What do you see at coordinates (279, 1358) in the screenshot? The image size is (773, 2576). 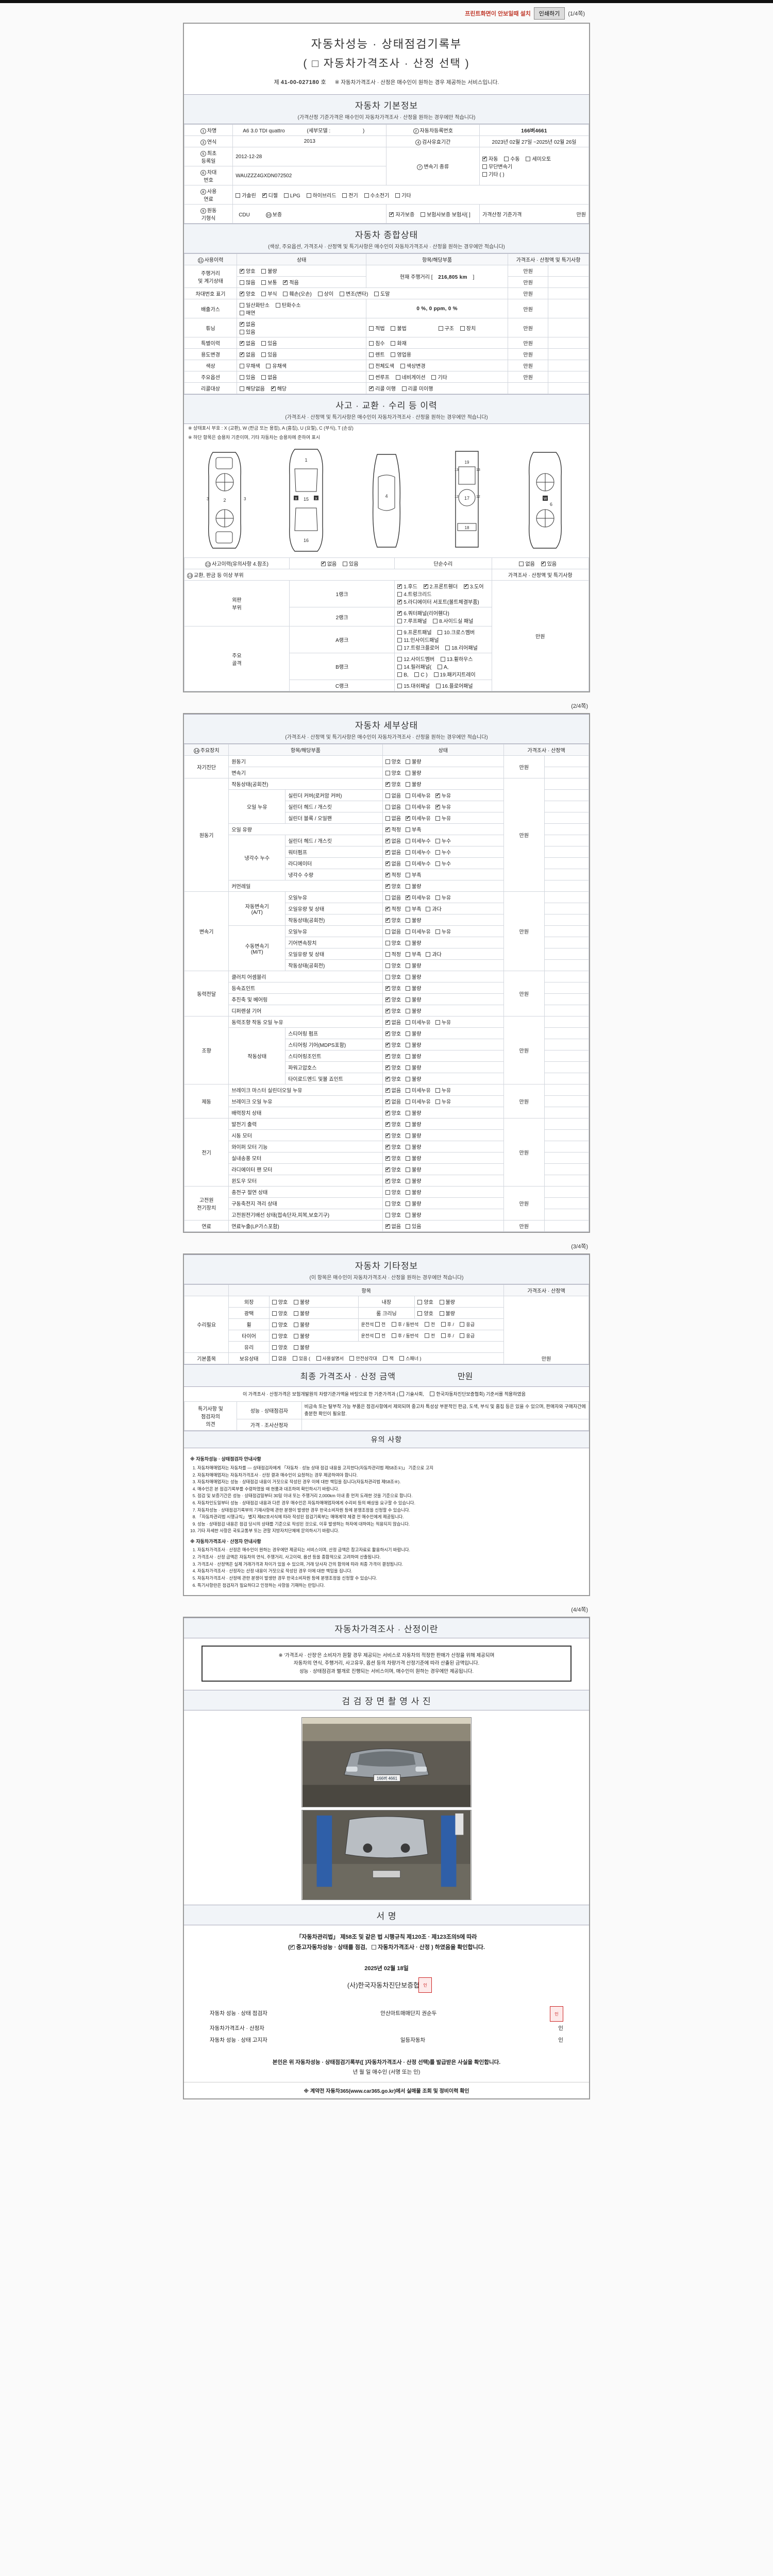 I see `opt-none: 없음` at bounding box center [279, 1358].